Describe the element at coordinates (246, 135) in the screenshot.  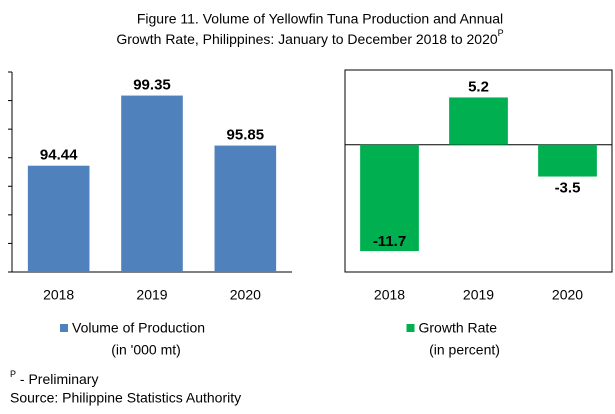
I see `data-label: 95.85` at that location.